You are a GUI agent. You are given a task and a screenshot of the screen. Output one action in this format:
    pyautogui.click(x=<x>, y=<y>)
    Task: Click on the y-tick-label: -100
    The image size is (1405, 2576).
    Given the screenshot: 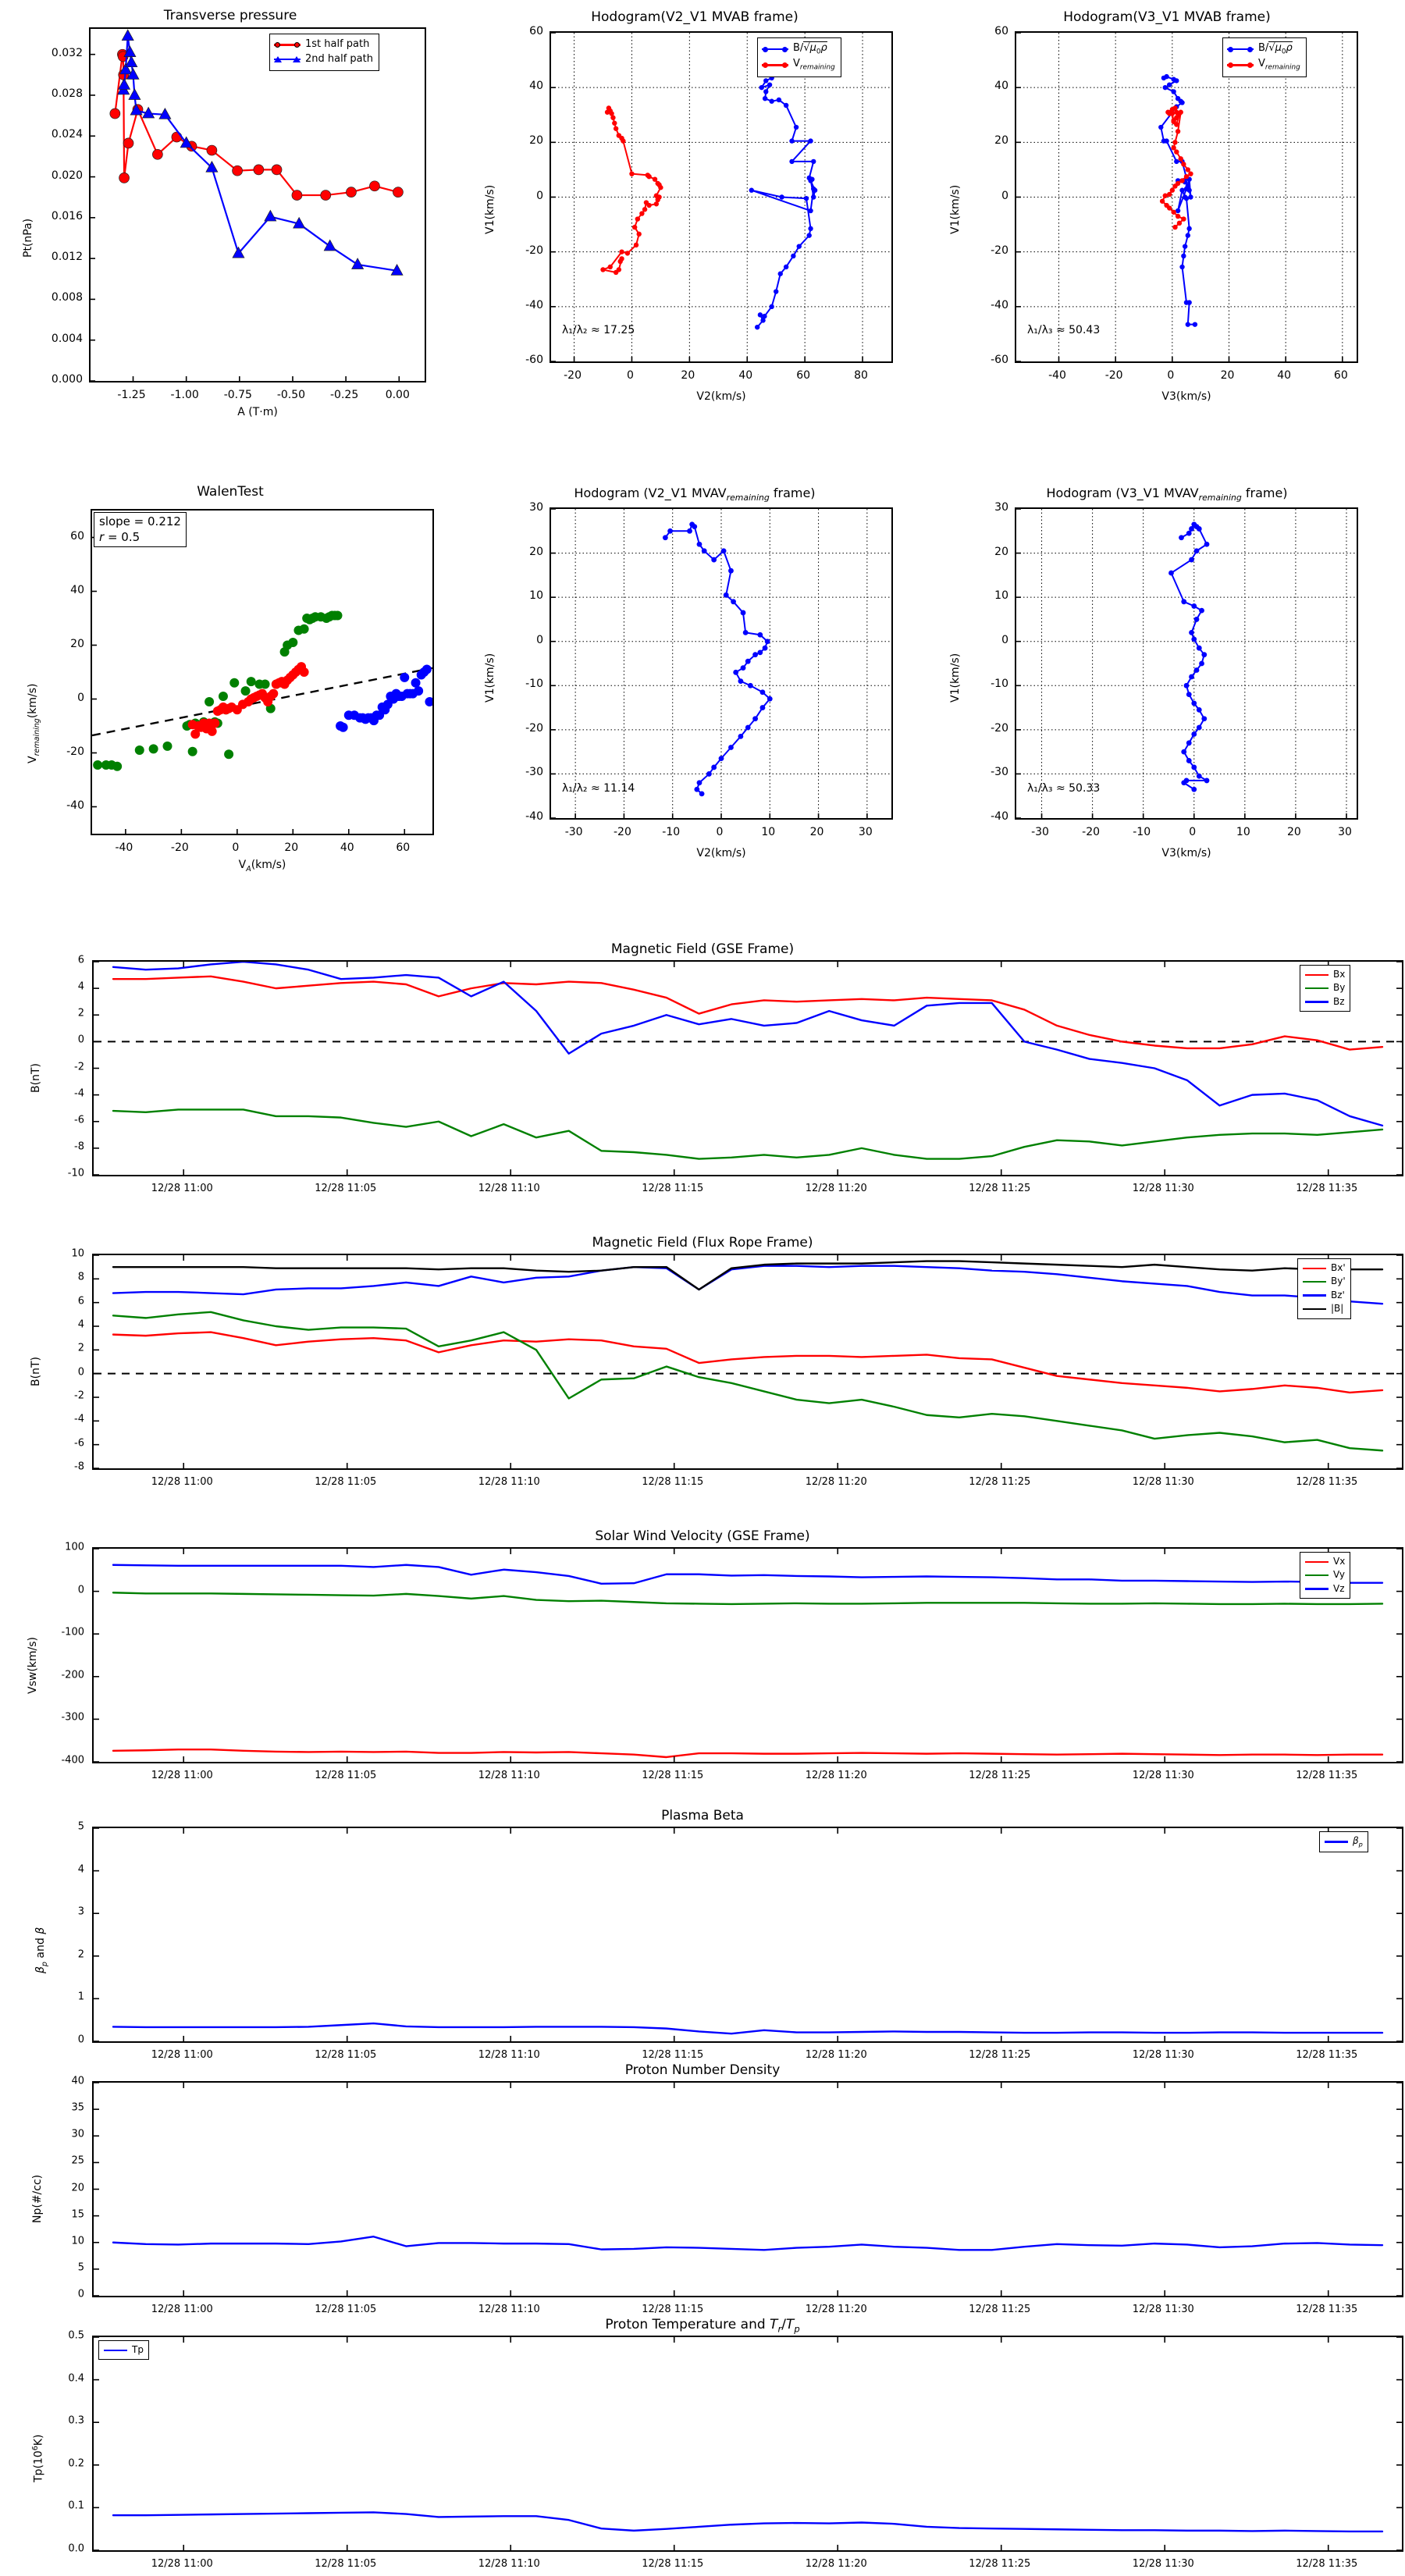 What is the action you would take?
    pyautogui.click(x=72, y=1632)
    